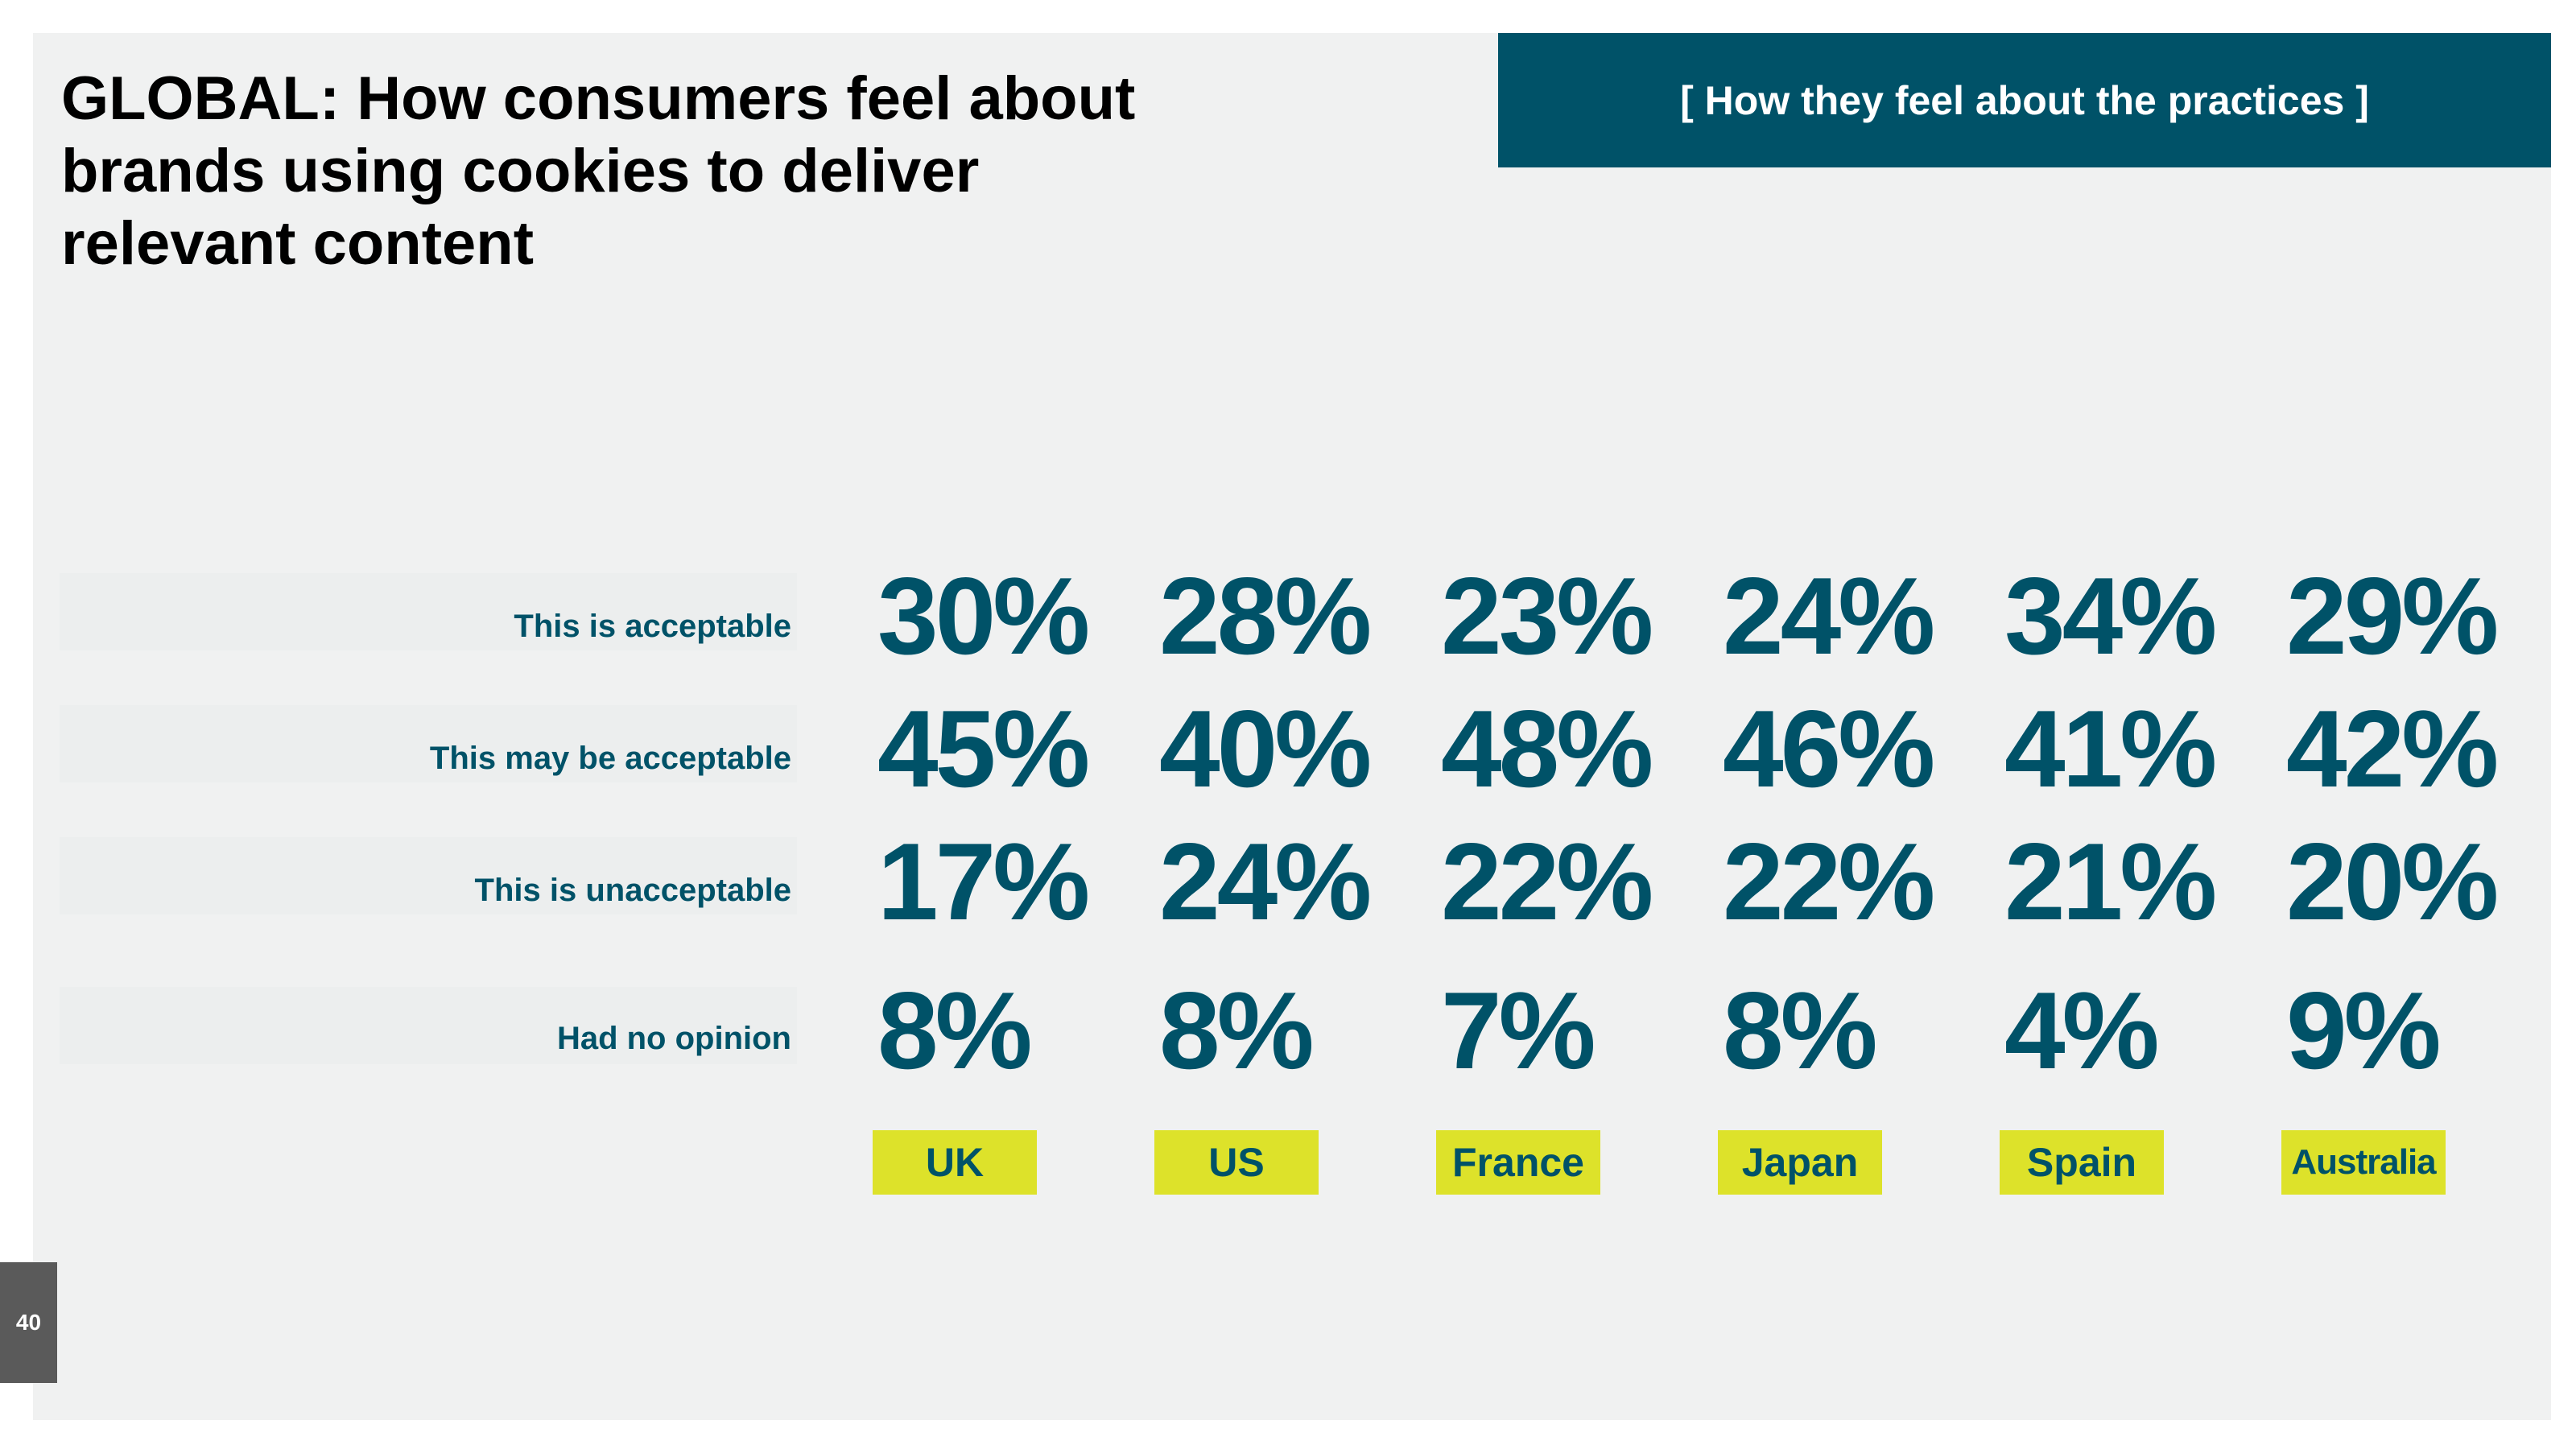 This screenshot has height=1449, width=2576. What do you see at coordinates (1518, 1030) in the screenshot?
I see `value-cell: 7%` at bounding box center [1518, 1030].